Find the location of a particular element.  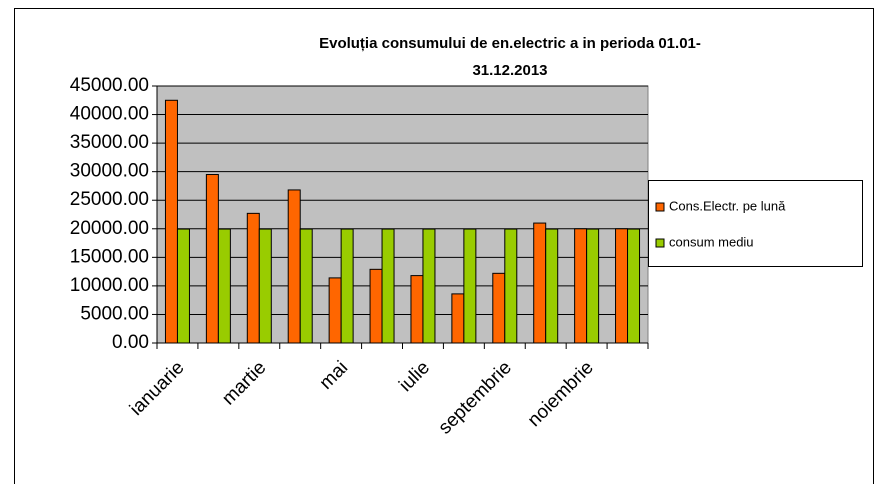

y-tick-label: 10000.00 is located at coordinates (109, 285).